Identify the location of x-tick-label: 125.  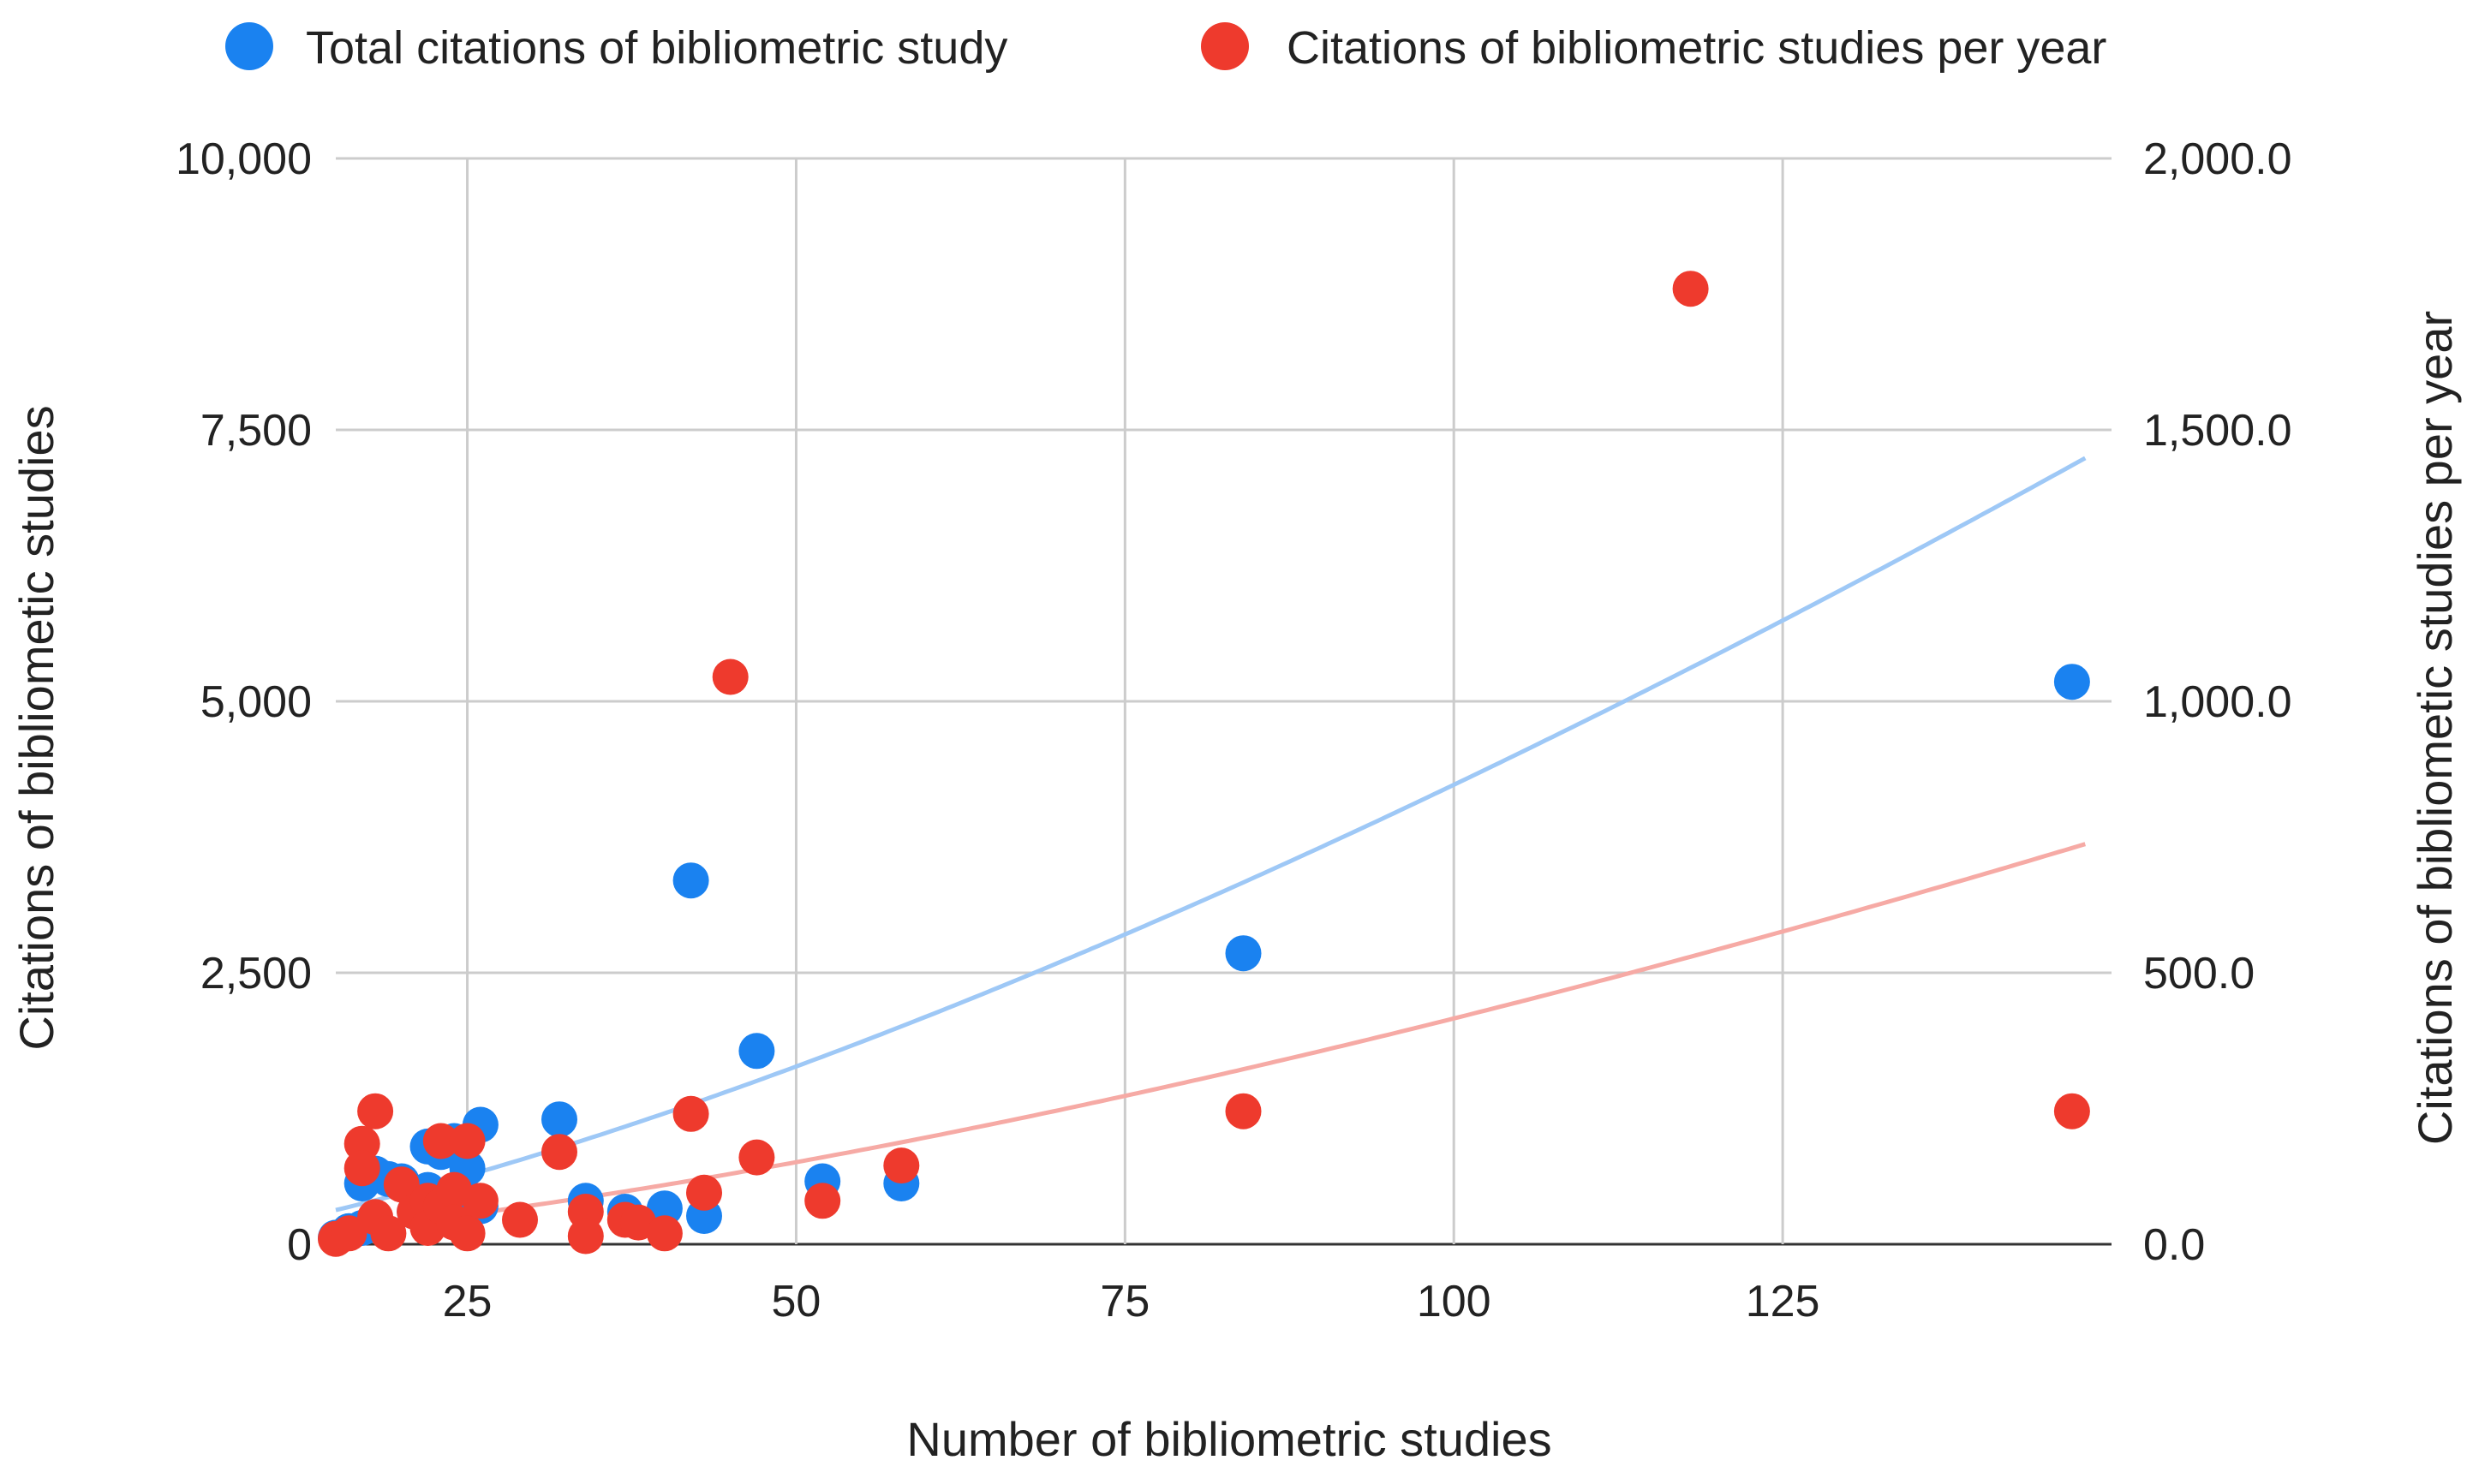
(1783, 1301).